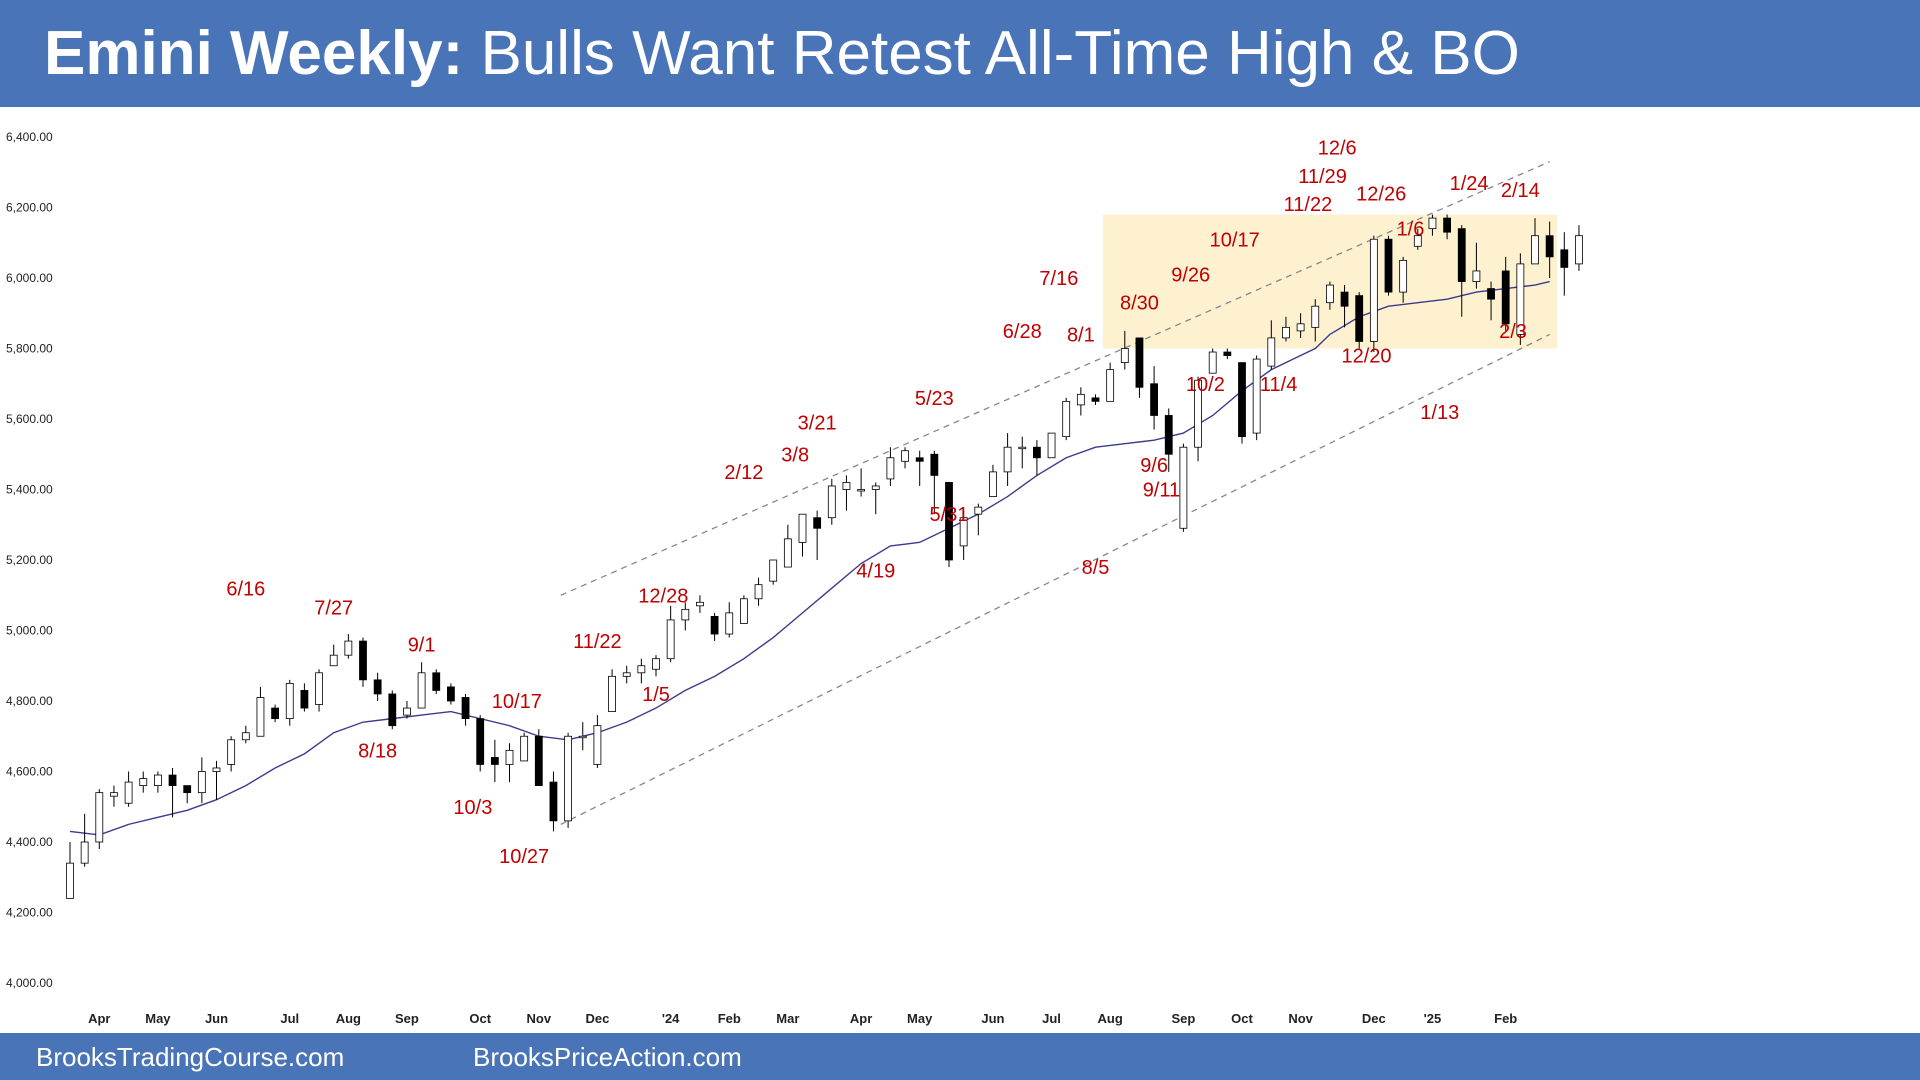  Describe the element at coordinates (29, 208) in the screenshot. I see `y-tick-label: 6,200.00` at that location.